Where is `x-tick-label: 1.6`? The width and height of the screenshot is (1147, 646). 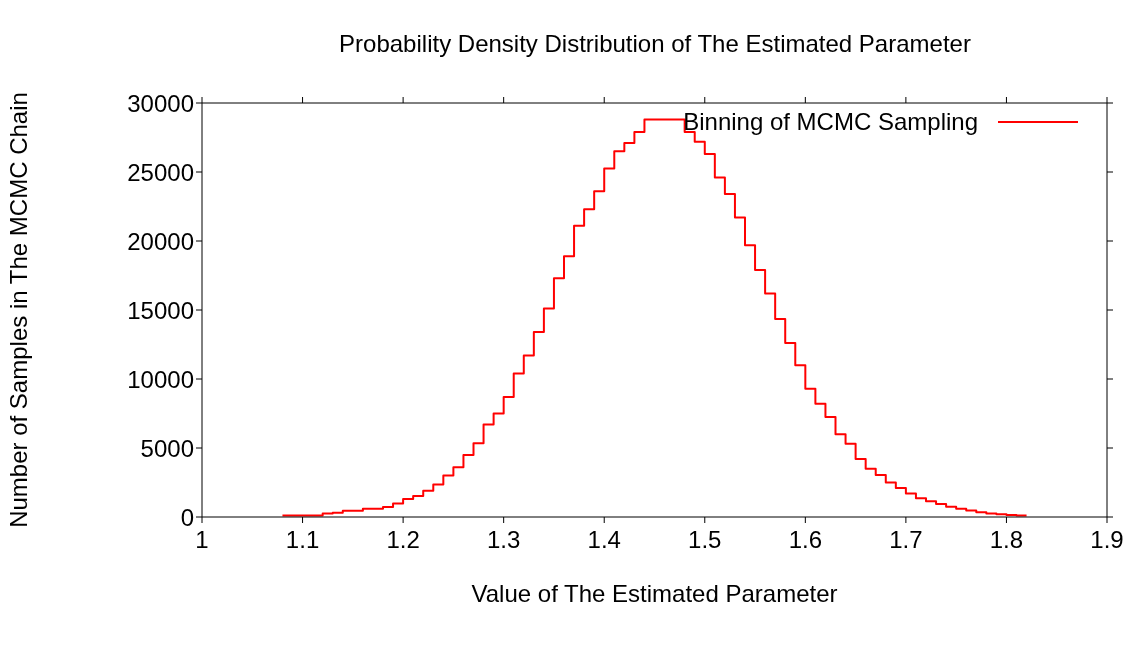 x-tick-label: 1.6 is located at coordinates (805, 540).